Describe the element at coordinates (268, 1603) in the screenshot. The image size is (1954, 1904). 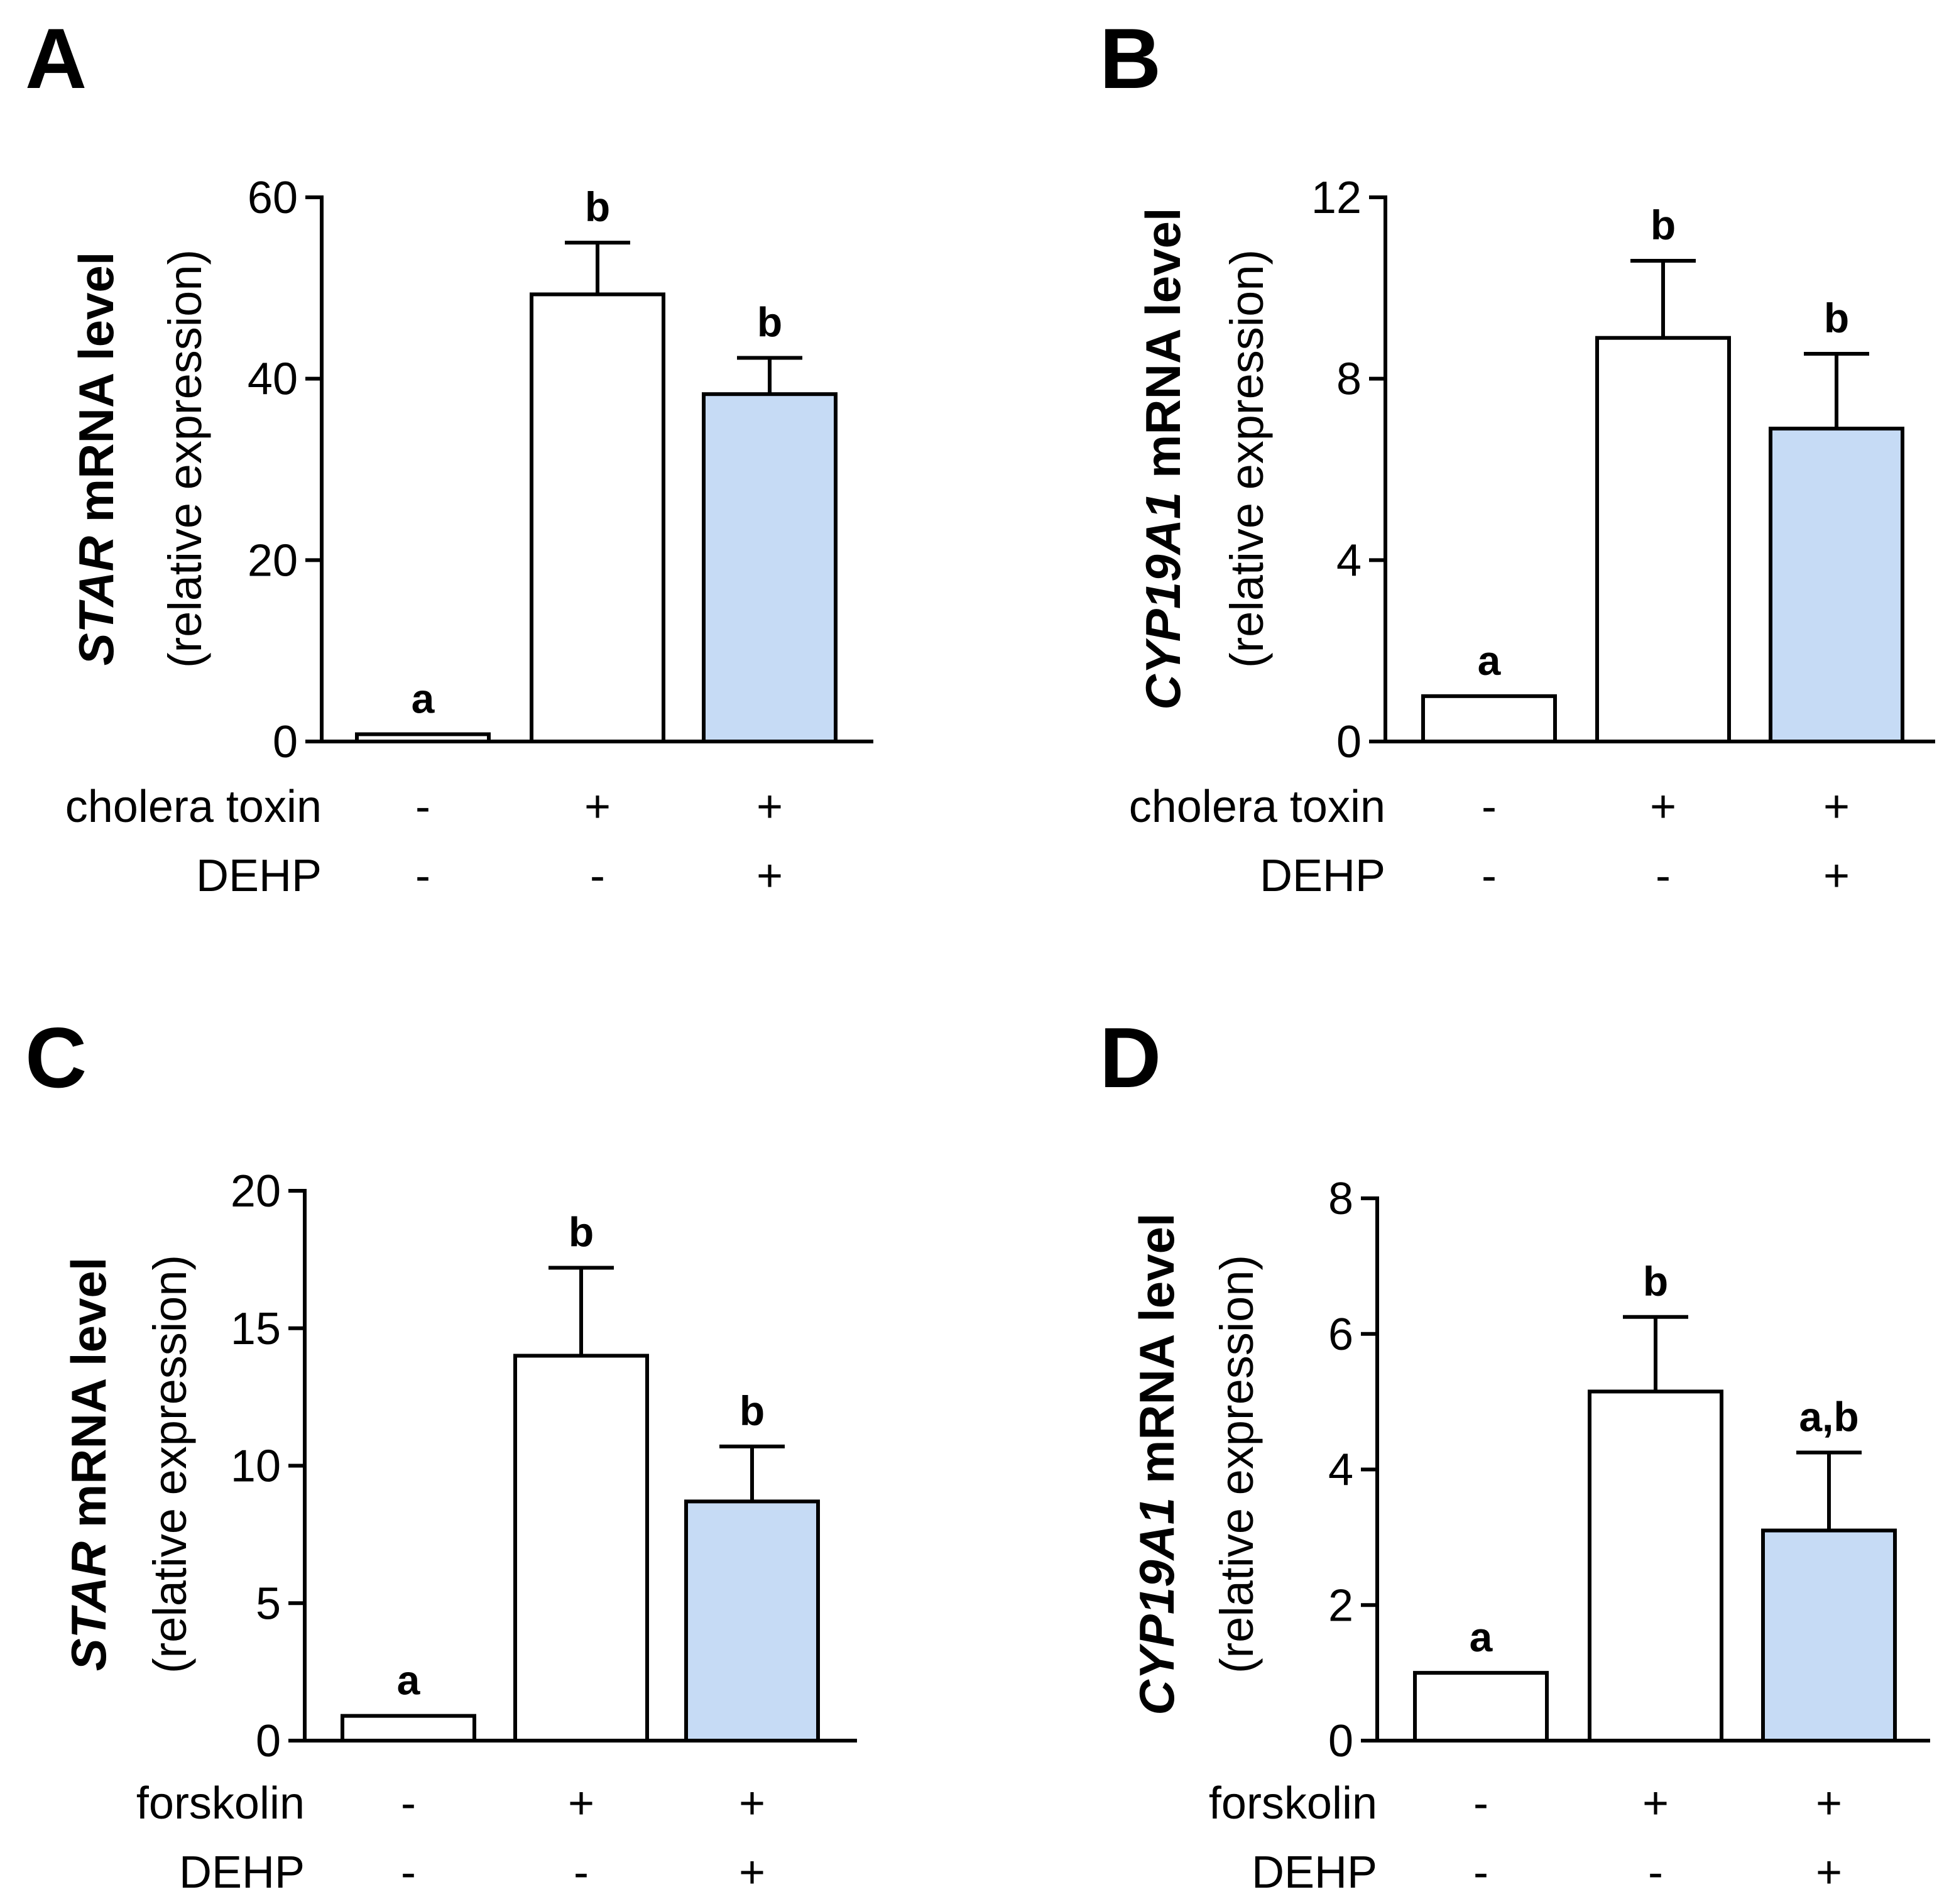
I see `y-tick-label: 5` at that location.